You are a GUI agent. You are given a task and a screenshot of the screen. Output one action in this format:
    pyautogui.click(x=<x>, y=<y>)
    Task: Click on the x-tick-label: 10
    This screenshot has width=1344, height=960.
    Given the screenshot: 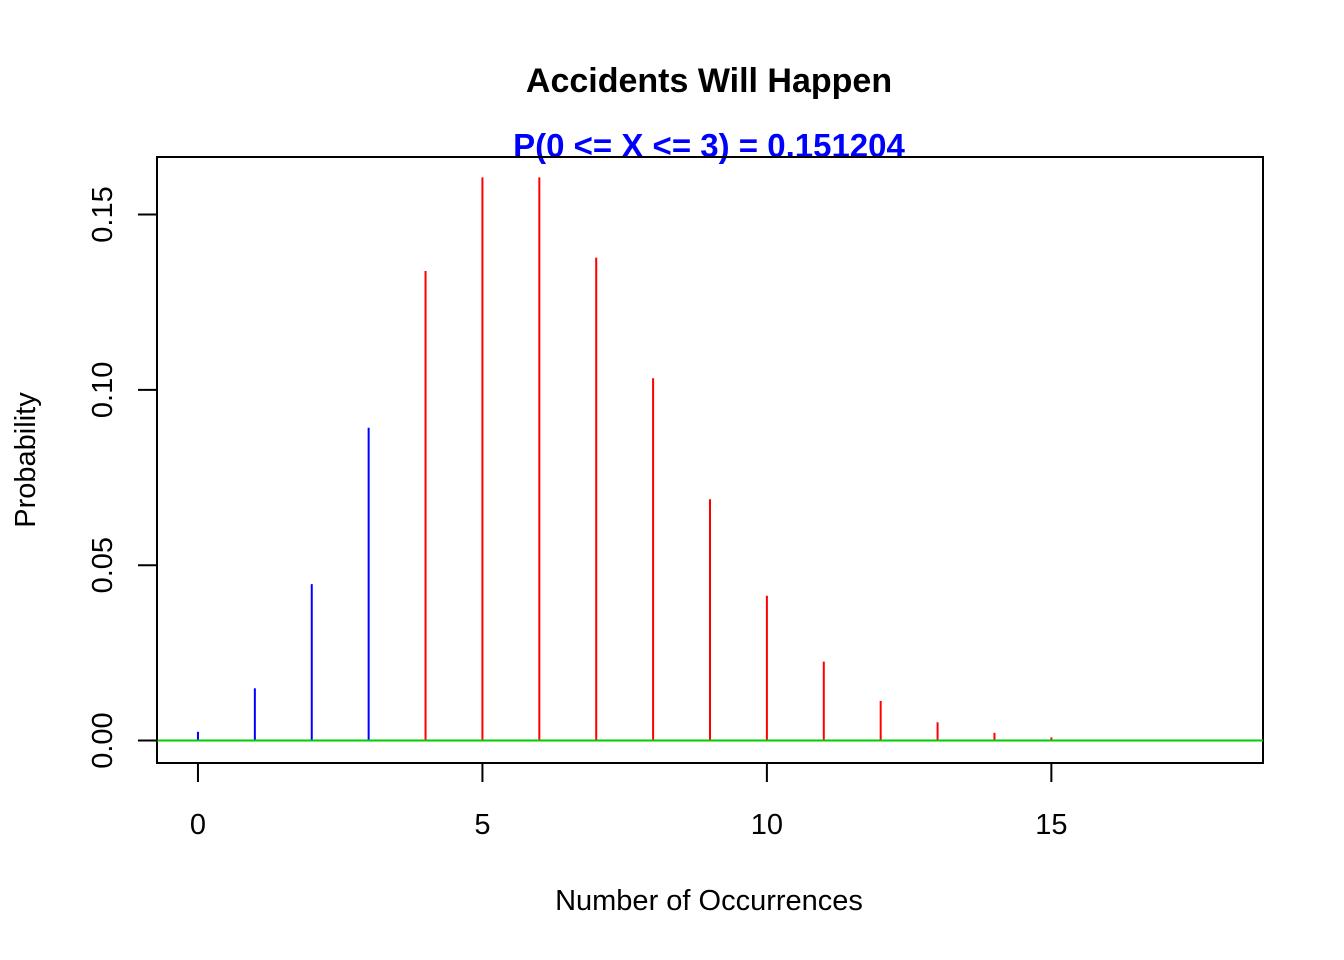 What is the action you would take?
    pyautogui.click(x=767, y=825)
    